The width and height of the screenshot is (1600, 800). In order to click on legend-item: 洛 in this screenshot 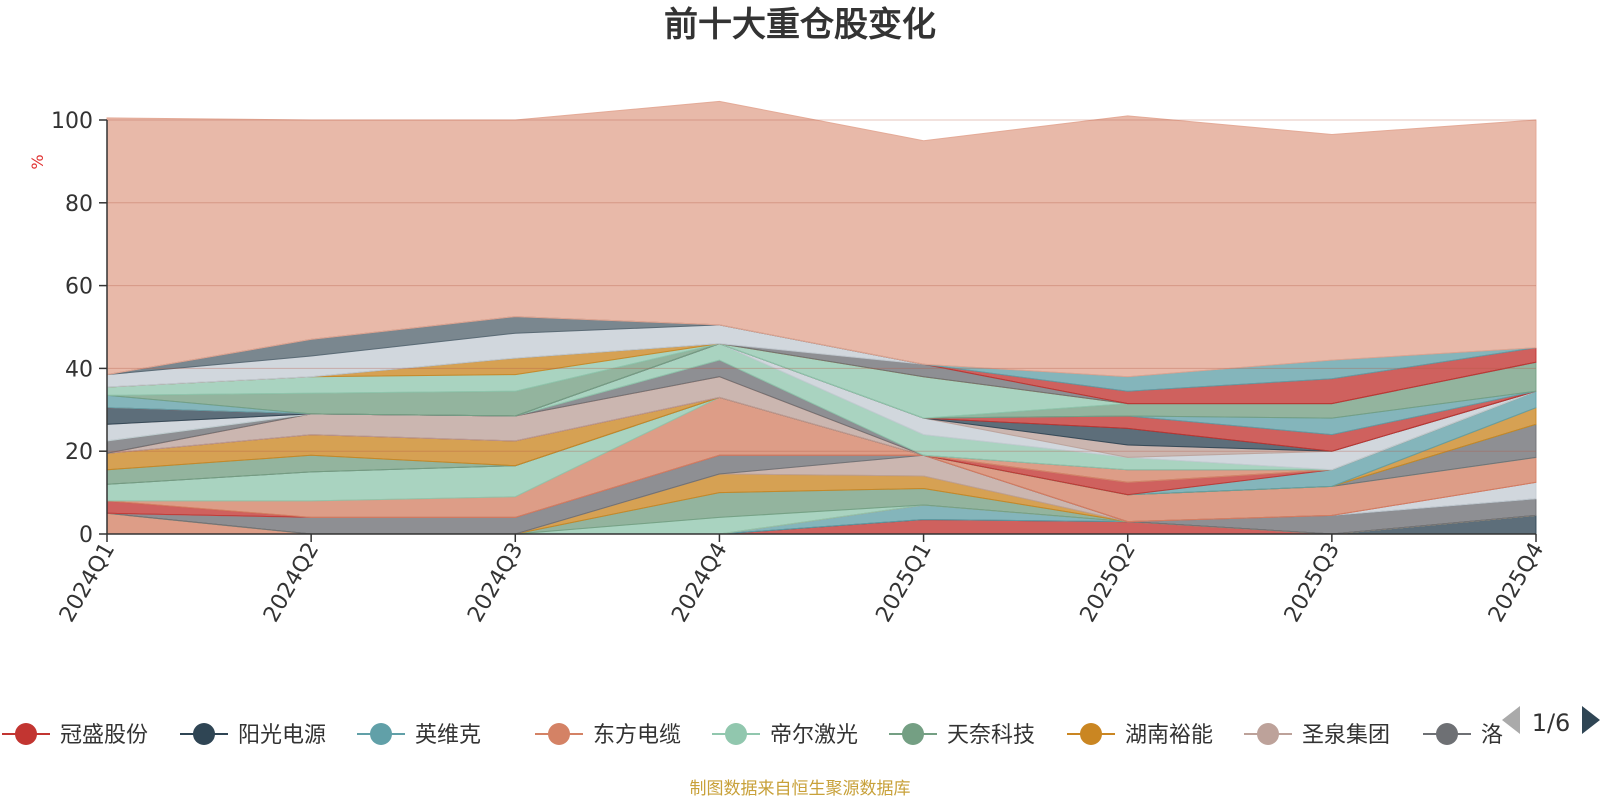, I will do `click(1463, 735)`.